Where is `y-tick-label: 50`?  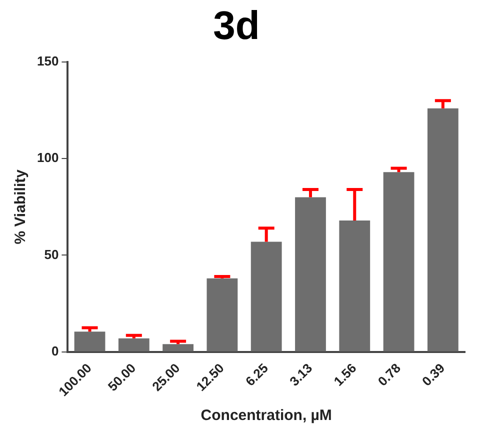 y-tick-label: 50 is located at coordinates (51, 254).